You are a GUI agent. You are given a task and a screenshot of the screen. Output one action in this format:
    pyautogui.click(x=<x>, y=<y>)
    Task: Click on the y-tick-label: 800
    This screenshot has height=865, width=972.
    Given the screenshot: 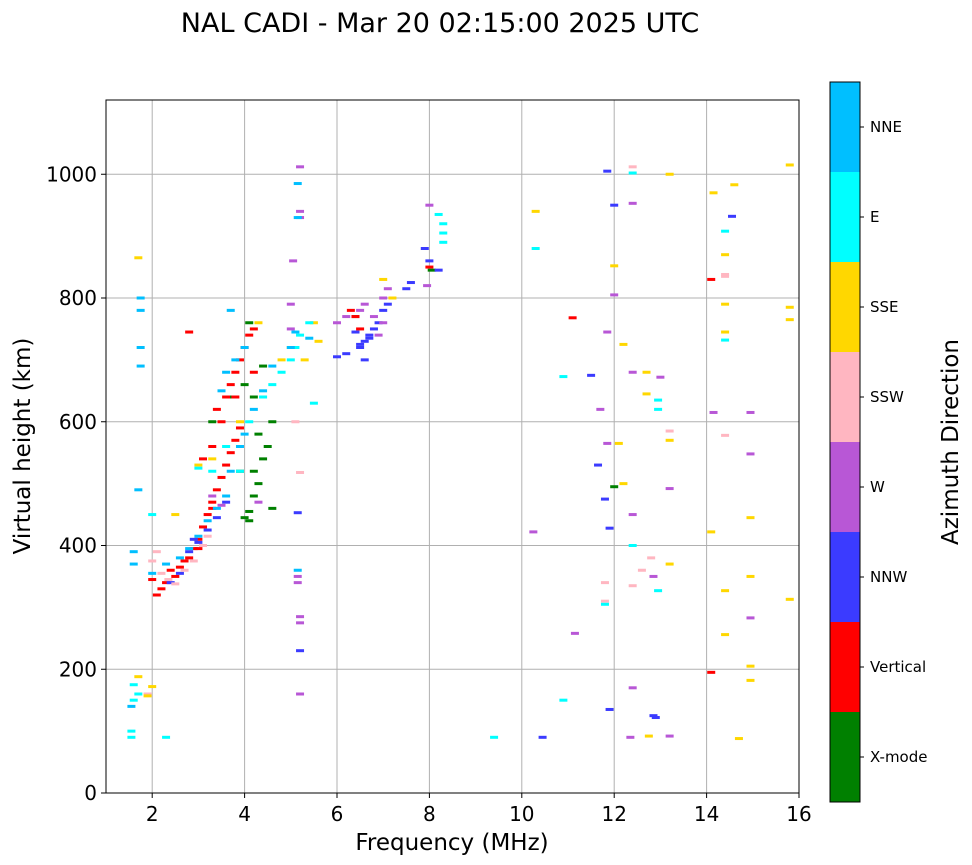 What is the action you would take?
    pyautogui.click(x=78, y=298)
    